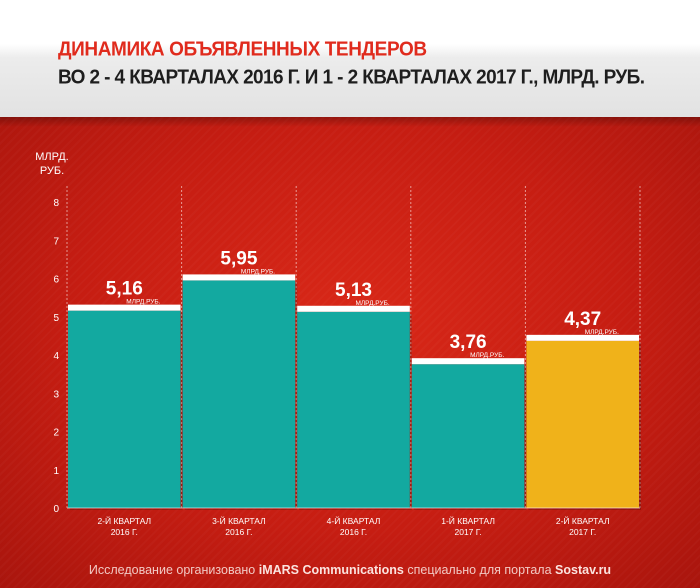 The width and height of the screenshot is (700, 588). Describe the element at coordinates (468, 520) in the screenshot. I see `x-tick-label: 1-Й КВАРТАЛ` at that location.